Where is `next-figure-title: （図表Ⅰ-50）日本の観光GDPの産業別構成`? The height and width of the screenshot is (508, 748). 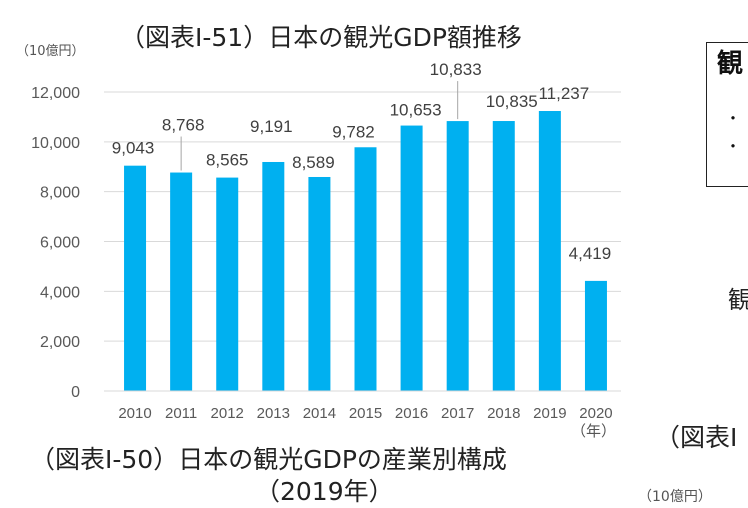 next-figure-title: （図表Ⅰ-50）日本の観光GDPの産業別構成 is located at coordinates (268, 459).